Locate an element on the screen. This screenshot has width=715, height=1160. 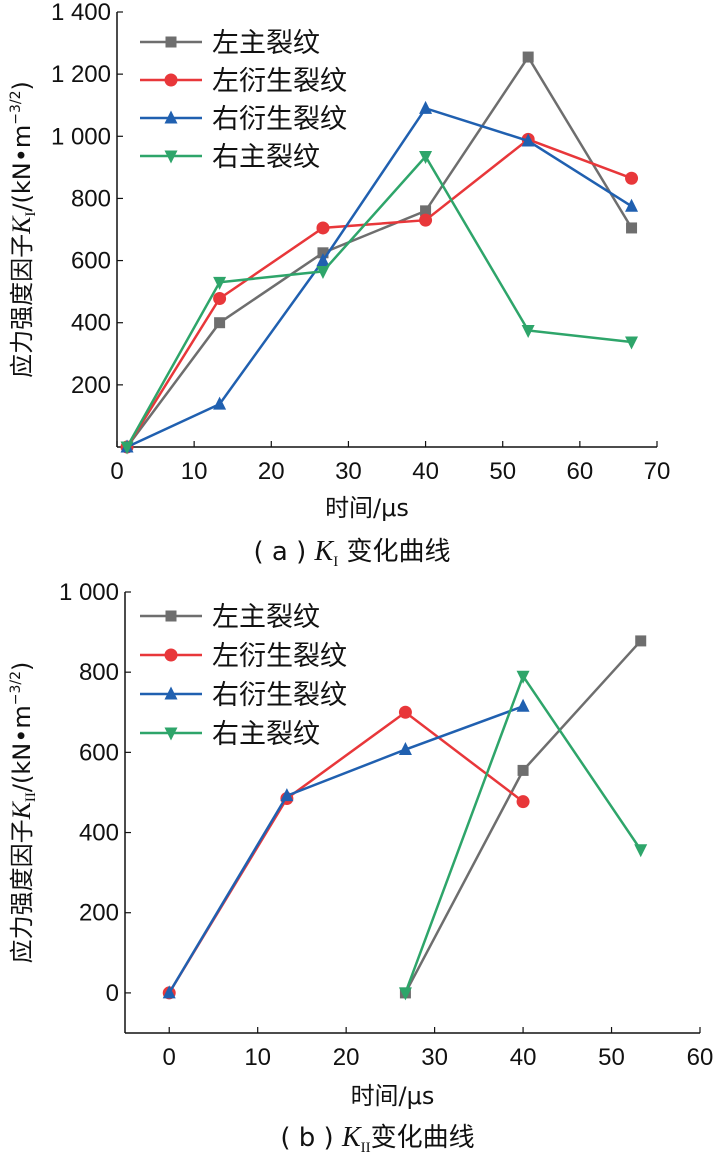
y-axis-label-unit: /(kN•m is located at coordinates (22, 168).